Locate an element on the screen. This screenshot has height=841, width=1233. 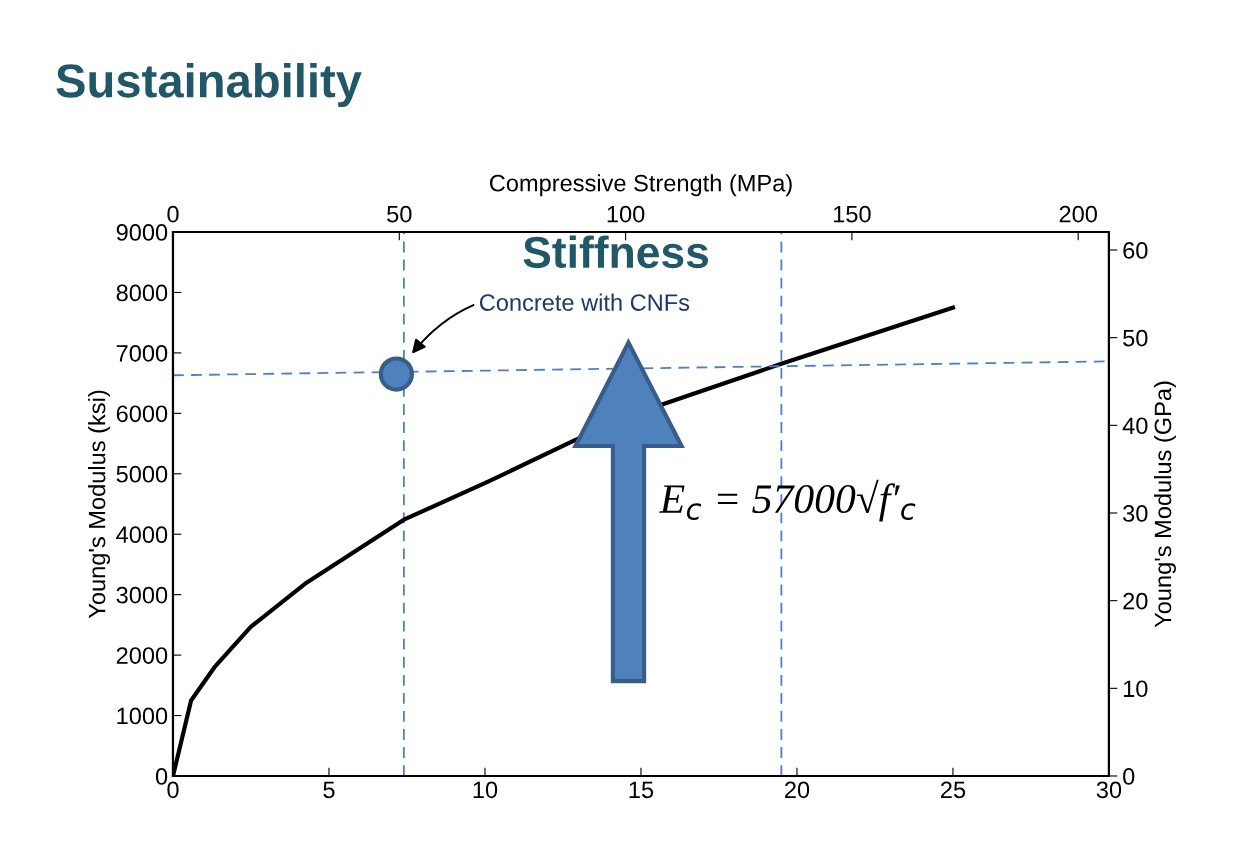
y-tick-label: 2000 is located at coordinates (142, 655).